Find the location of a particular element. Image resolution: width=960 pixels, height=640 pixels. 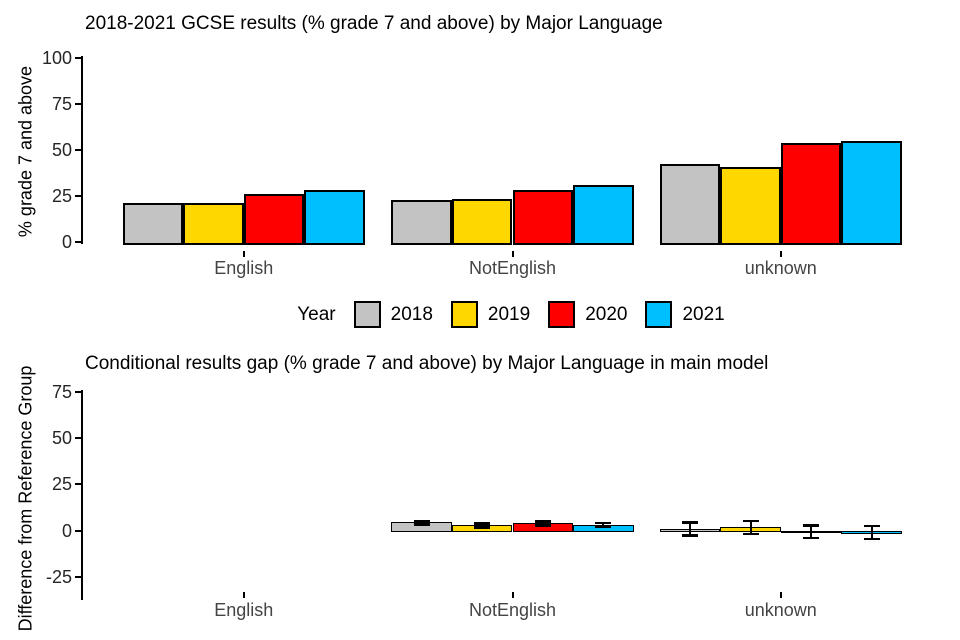

error-bar-line-2020-NotEnglish is located at coordinates (542, 523).